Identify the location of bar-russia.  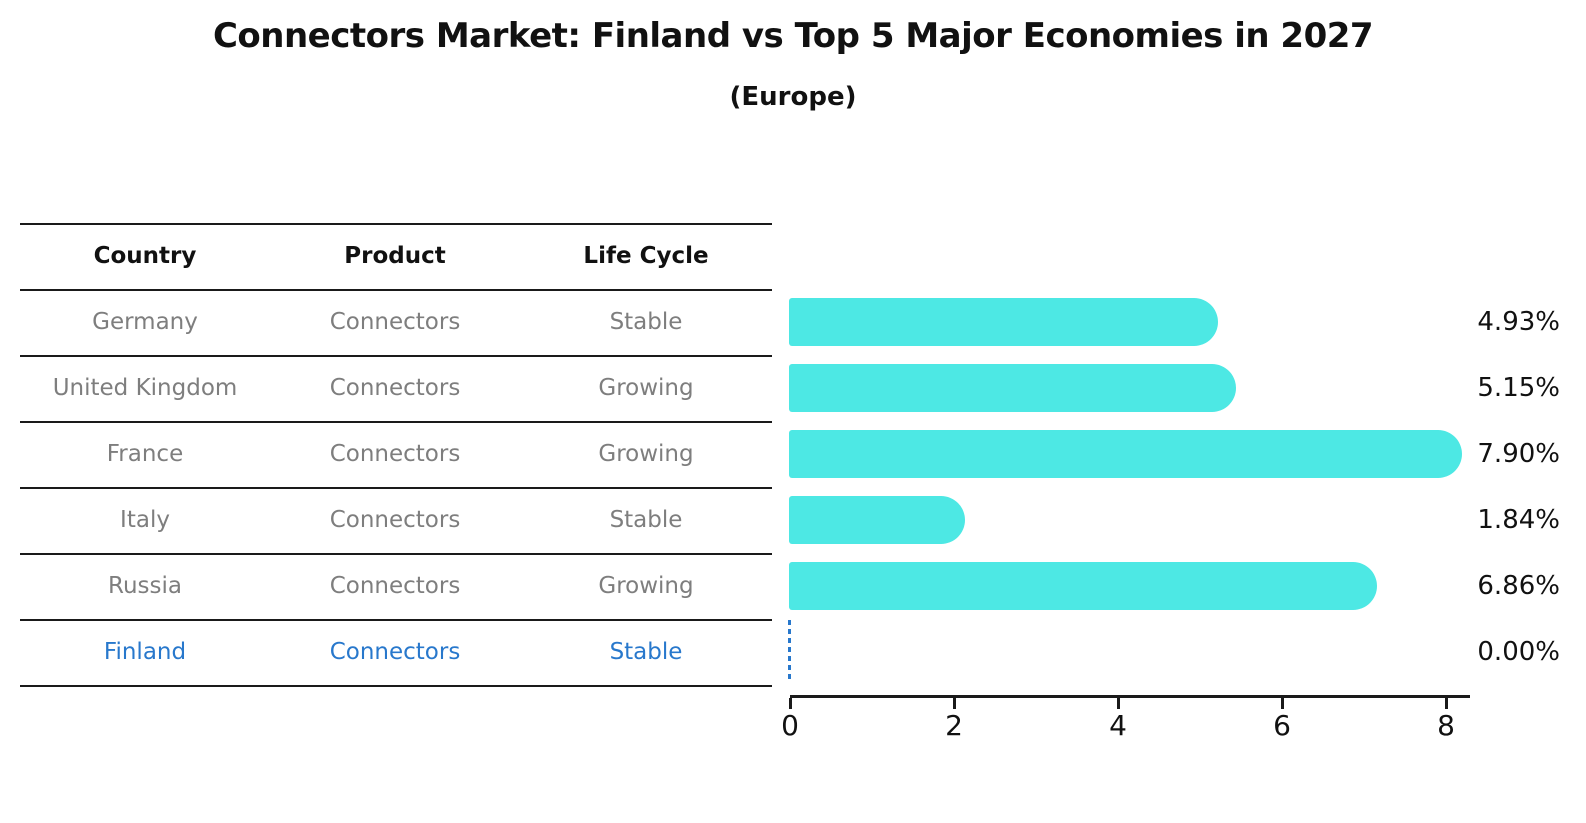
(1083, 586).